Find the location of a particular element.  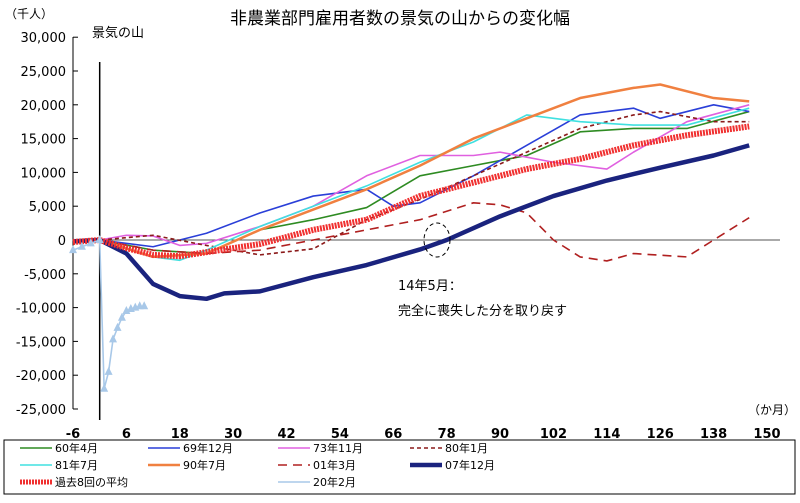

x-tick-label: 114 is located at coordinates (606, 434).